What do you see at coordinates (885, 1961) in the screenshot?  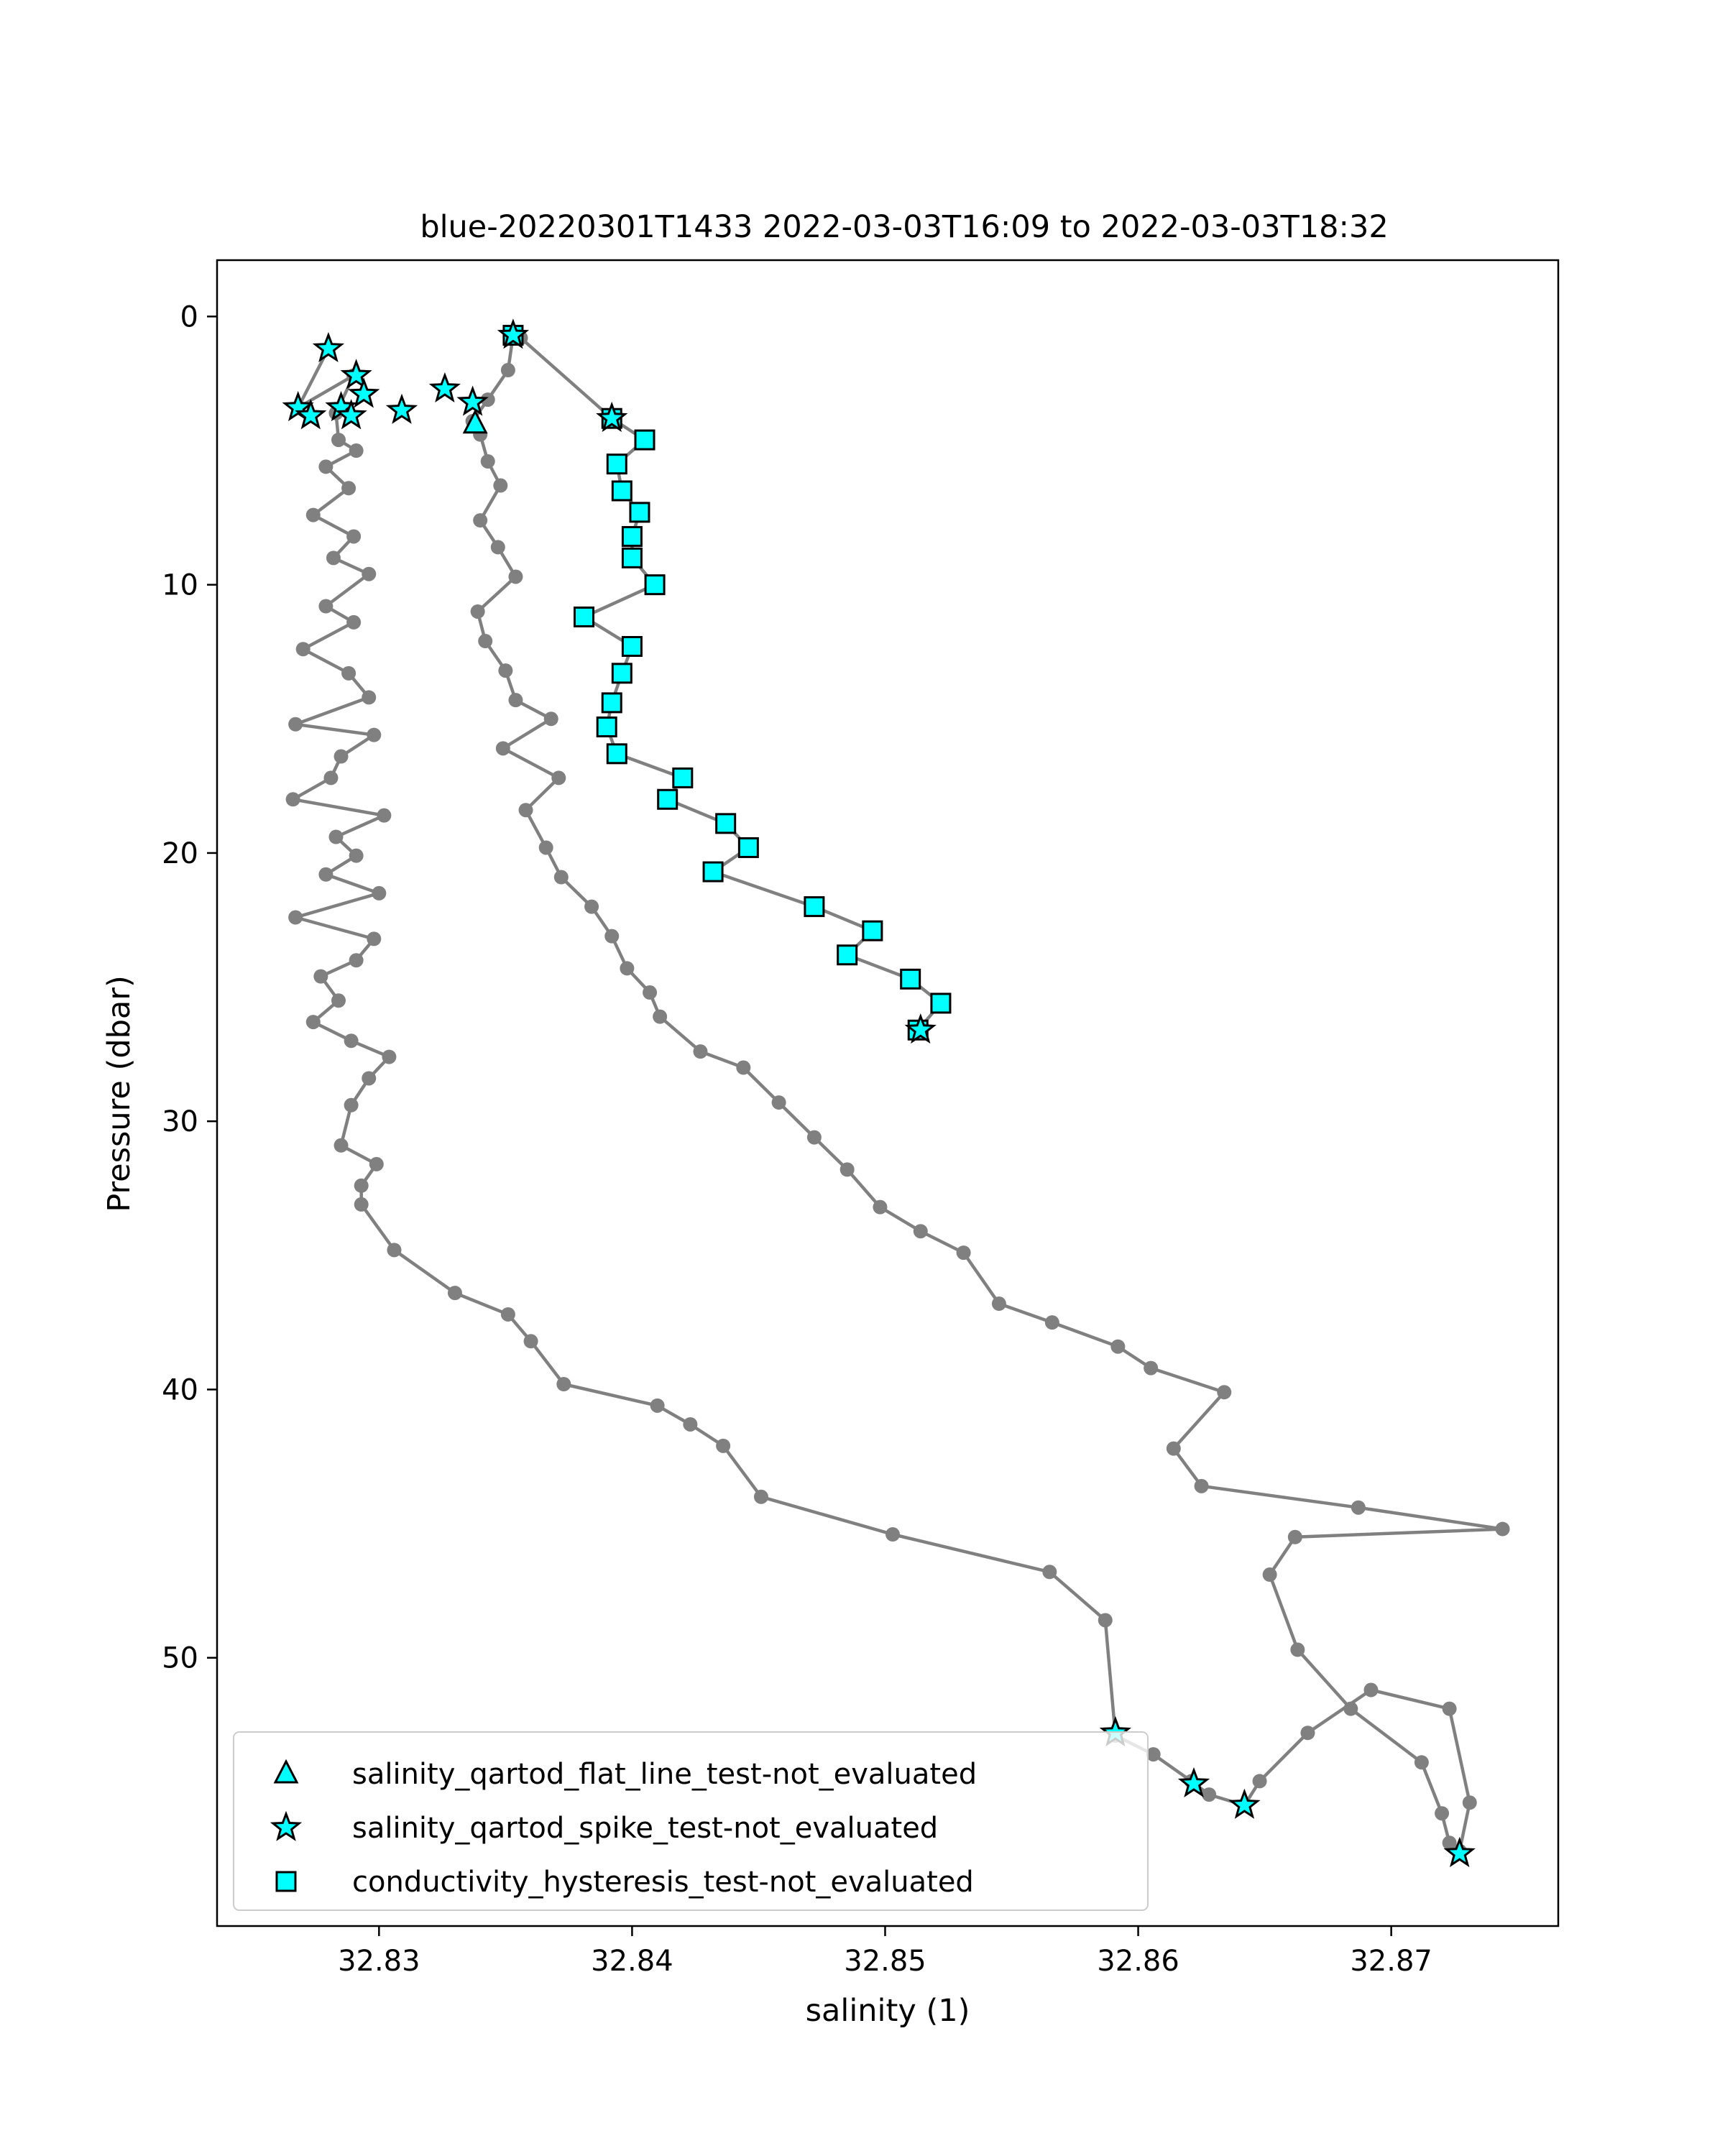 I see `x-tick-label: 32.85` at bounding box center [885, 1961].